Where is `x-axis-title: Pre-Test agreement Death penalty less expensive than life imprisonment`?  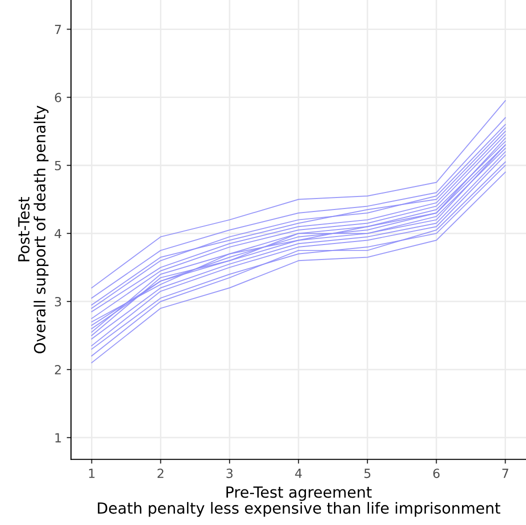 x-axis-title: Pre-Test agreement Death penalty less expensive than life imprisonment is located at coordinates (299, 501).